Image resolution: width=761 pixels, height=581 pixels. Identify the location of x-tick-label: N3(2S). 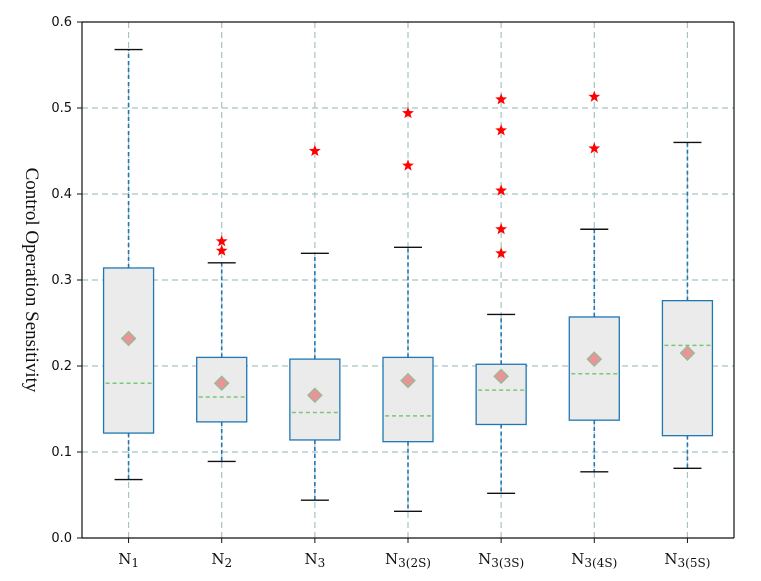
(408, 560).